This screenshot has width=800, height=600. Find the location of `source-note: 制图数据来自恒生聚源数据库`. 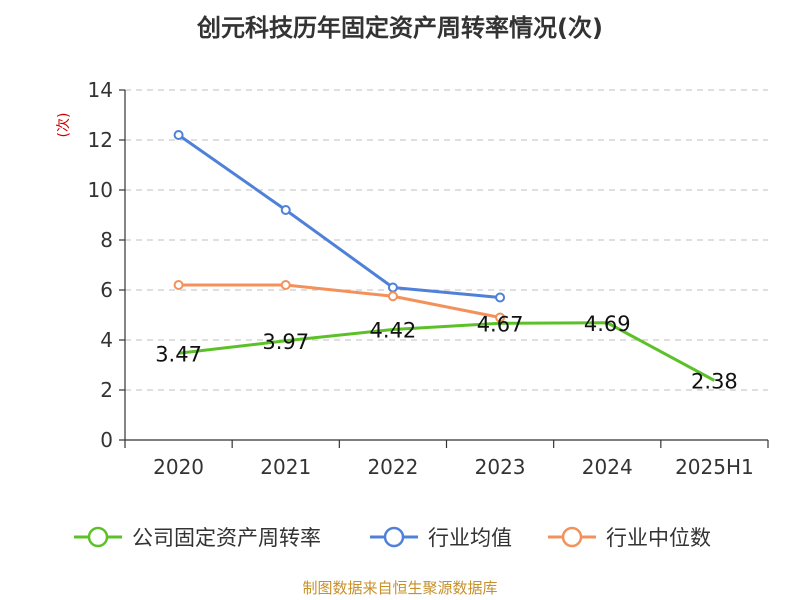

source-note: 制图数据来自恒生聚源数据库 is located at coordinates (399, 588).